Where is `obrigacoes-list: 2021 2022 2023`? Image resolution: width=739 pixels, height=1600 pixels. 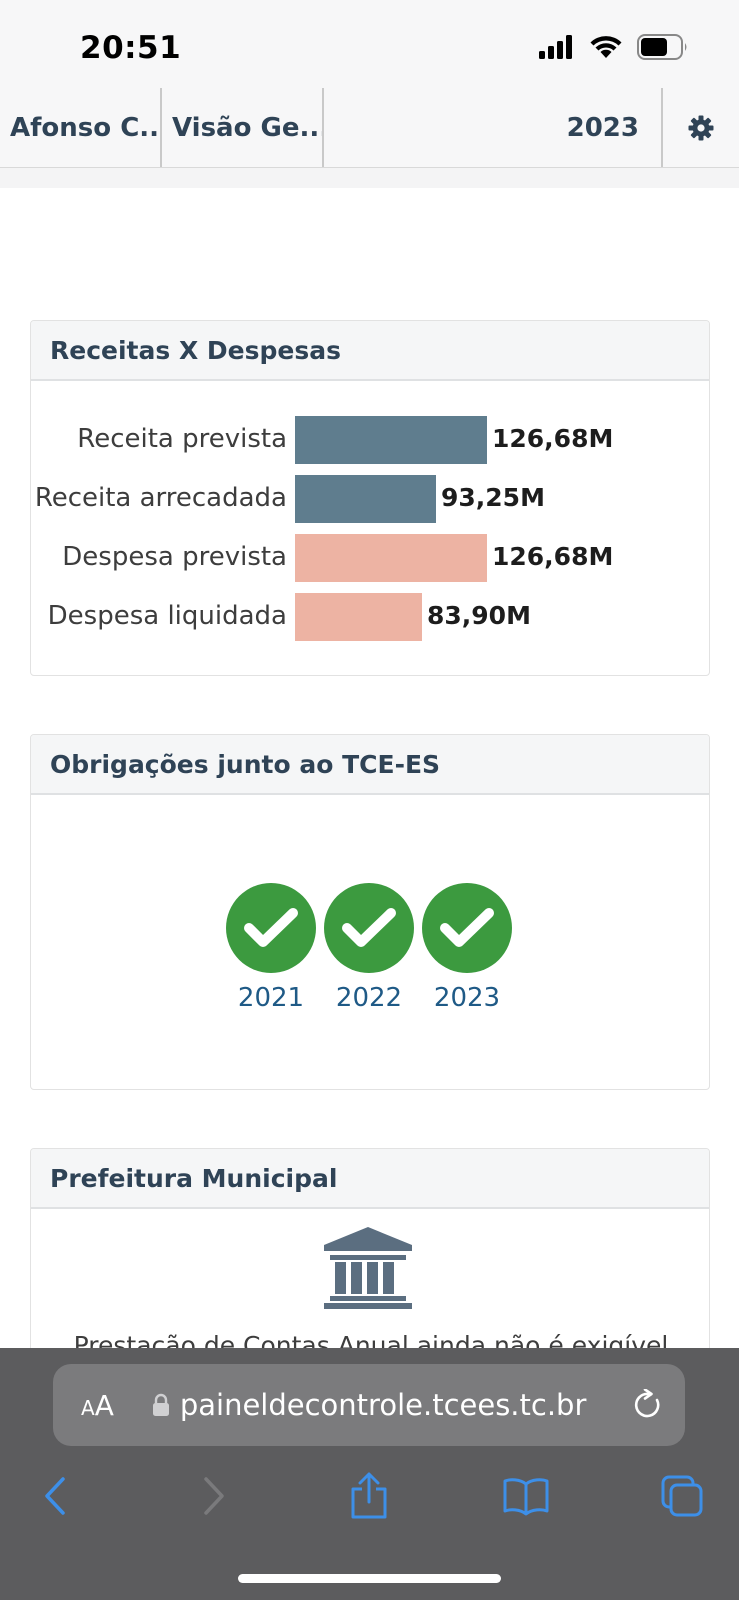
obrigacoes-list: 2021 2022 2023 is located at coordinates (369, 948).